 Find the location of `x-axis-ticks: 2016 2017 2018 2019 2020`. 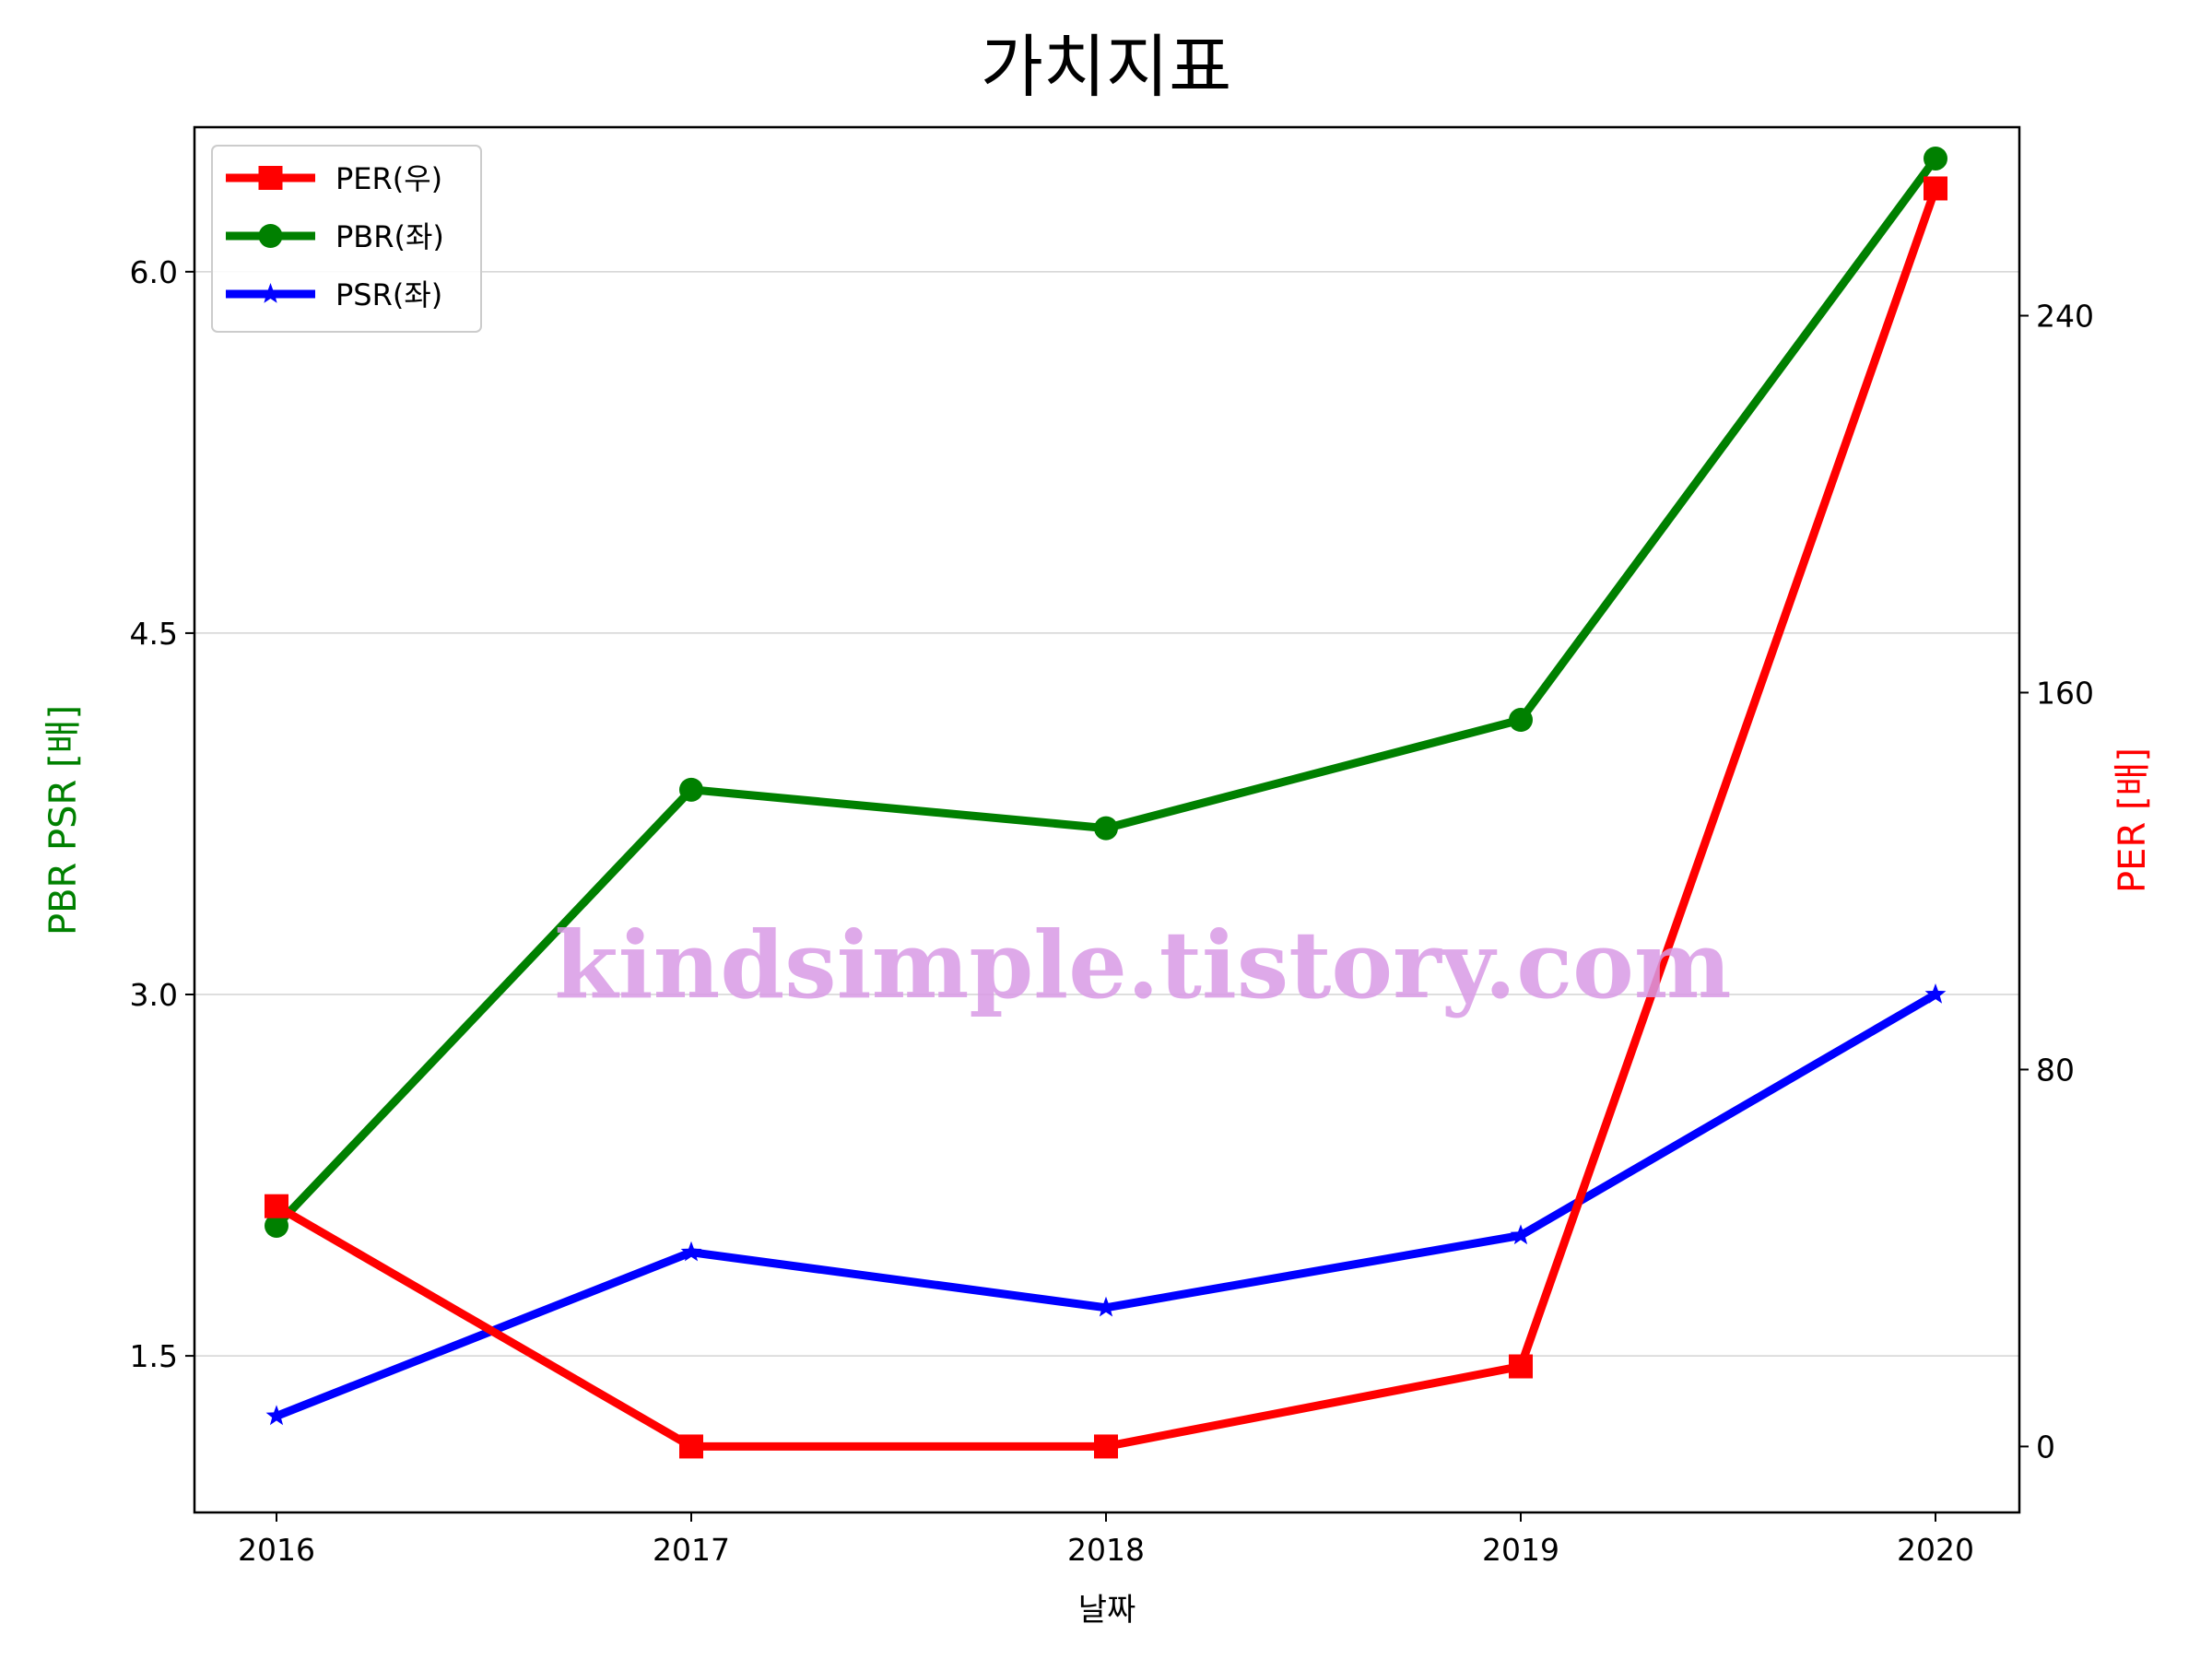

x-axis-ticks: 2016 2017 2018 2019 2020 is located at coordinates (1106, 1540).